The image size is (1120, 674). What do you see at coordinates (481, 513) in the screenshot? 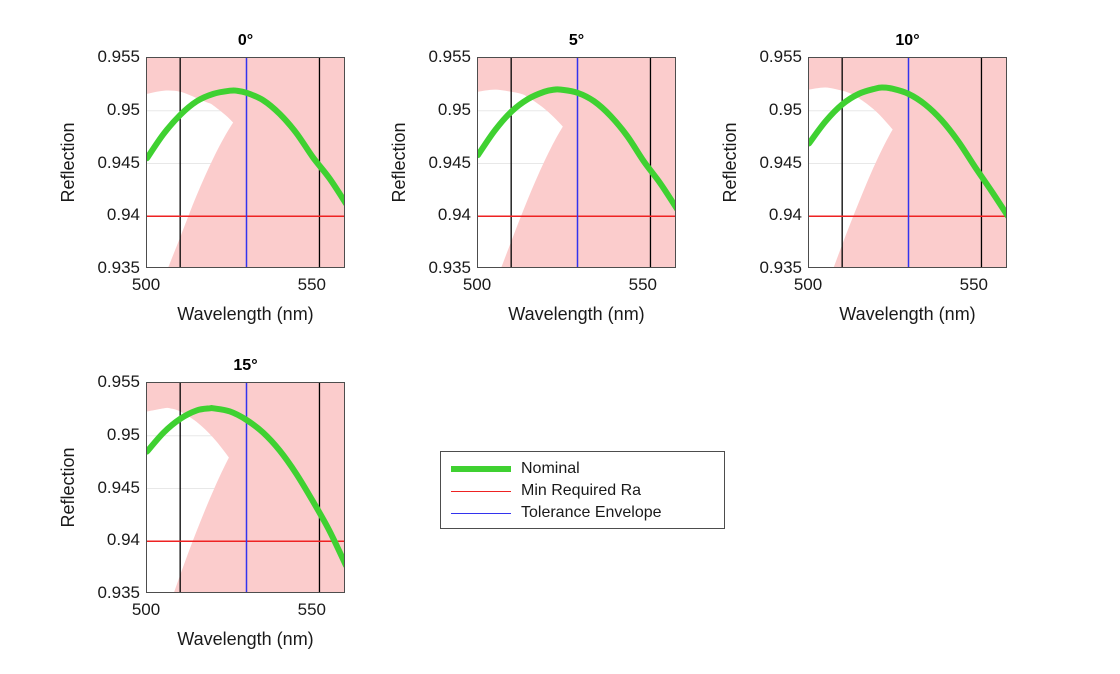
I see `legend-swatch-tolerance-envelope` at bounding box center [481, 513].